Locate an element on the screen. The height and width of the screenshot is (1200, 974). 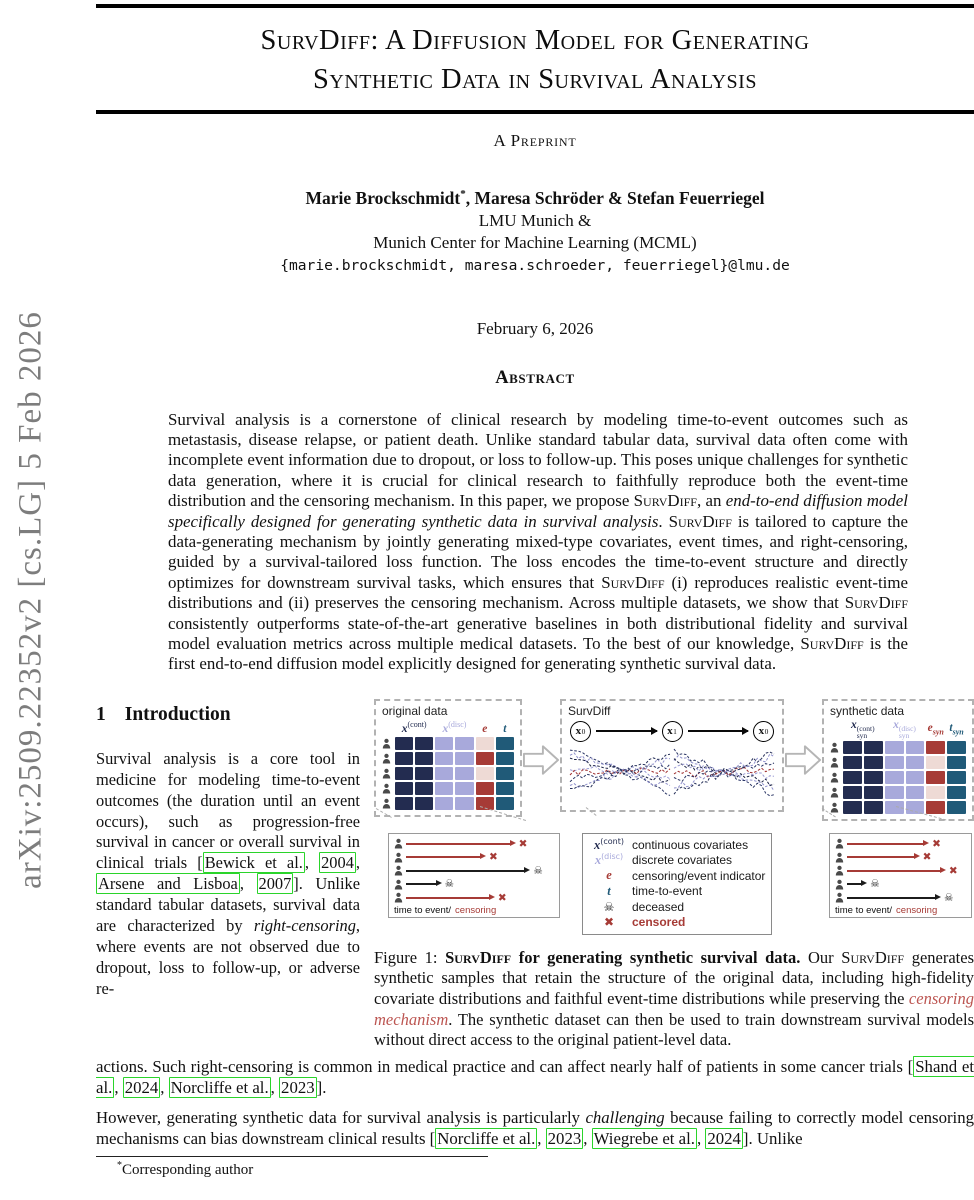
citation-link: Bewick et al. is located at coordinates (253, 863).